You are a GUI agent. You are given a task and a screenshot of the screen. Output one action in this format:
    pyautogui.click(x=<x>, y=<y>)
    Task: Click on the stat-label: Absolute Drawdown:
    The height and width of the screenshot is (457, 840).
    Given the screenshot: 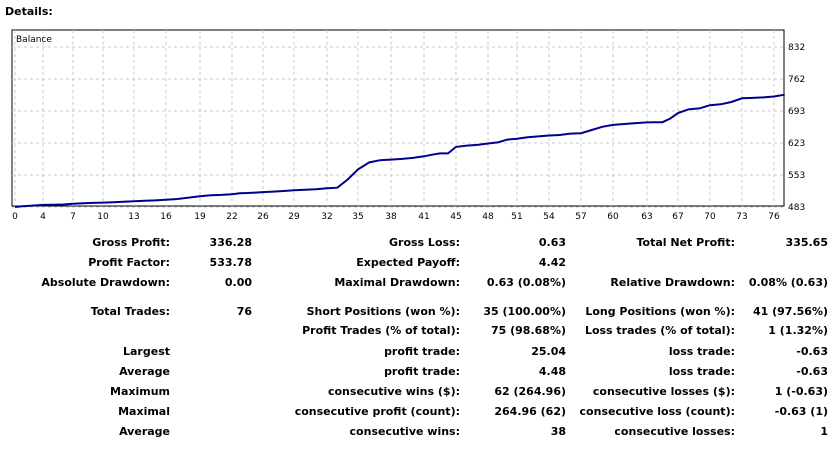 What is the action you would take?
    pyautogui.click(x=105, y=282)
    